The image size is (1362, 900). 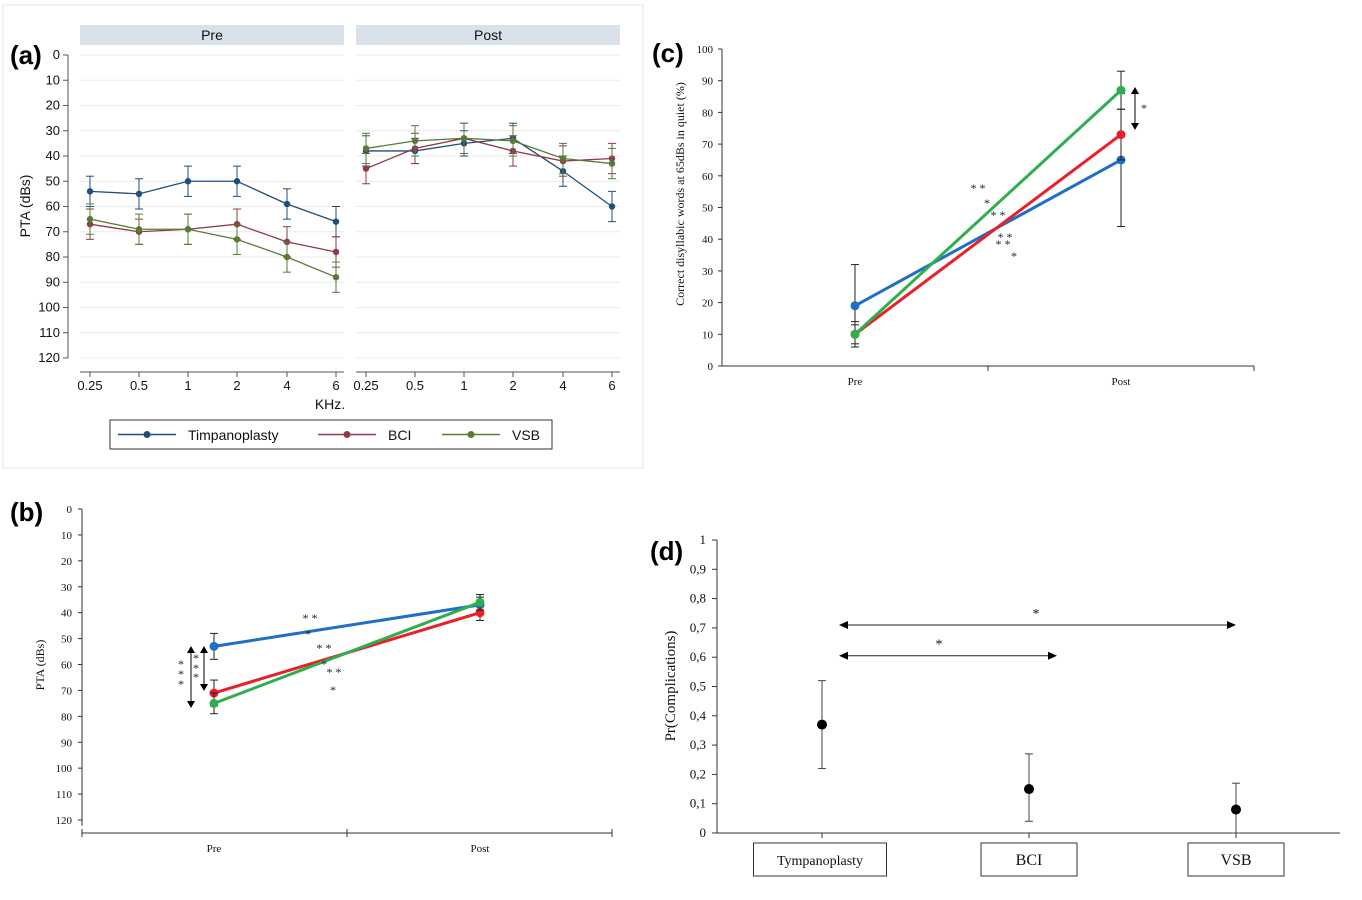 I want to click on comparison-arrow-head-left, so click(x=843, y=624).